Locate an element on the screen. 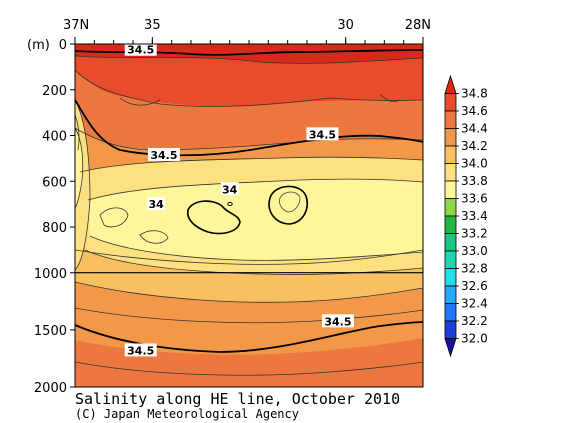 This screenshot has height=423, width=570. colorbar-label: 34.0 is located at coordinates (474, 164).